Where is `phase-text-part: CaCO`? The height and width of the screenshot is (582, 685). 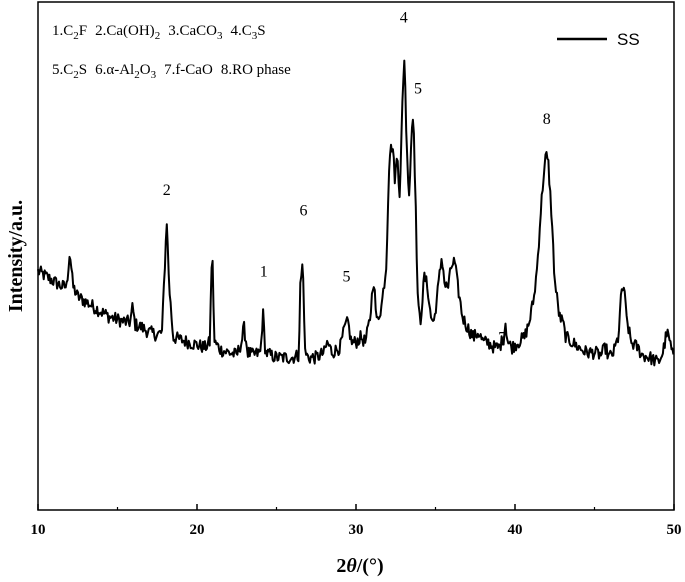
phase-text-part: CaCO is located at coordinates (198, 31).